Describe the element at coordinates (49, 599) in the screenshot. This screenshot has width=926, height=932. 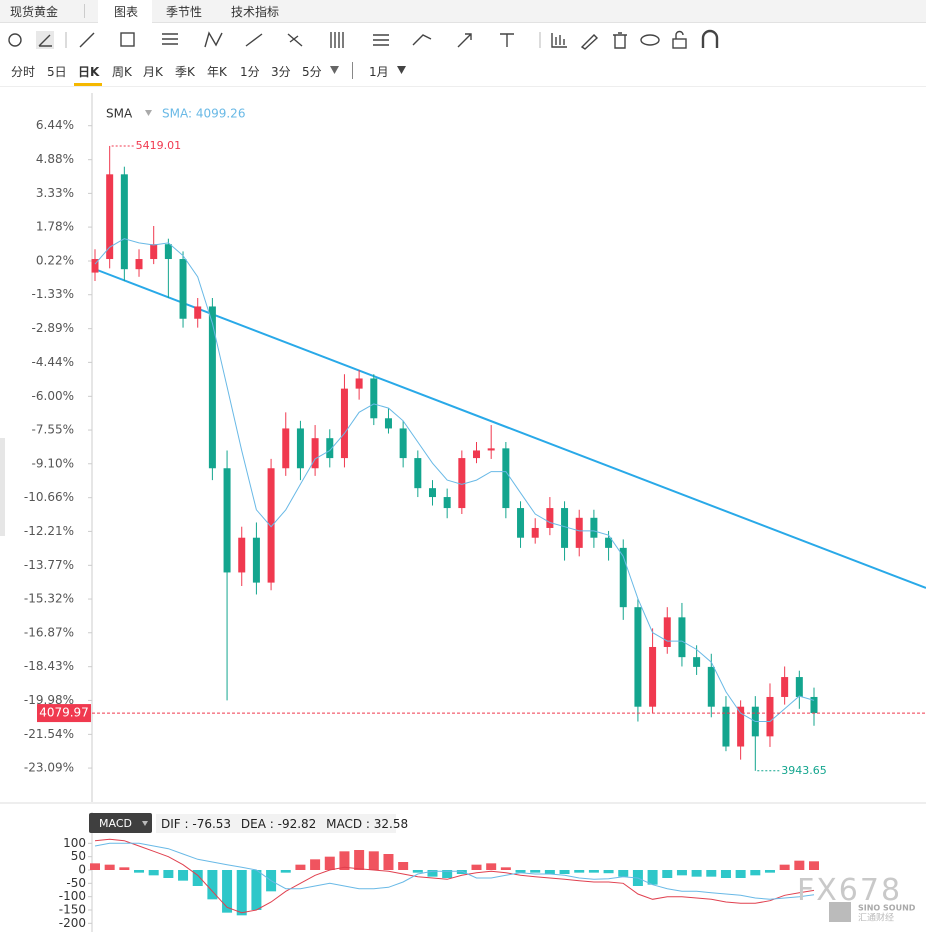
I see `y-tick-label: -15.32%` at that location.